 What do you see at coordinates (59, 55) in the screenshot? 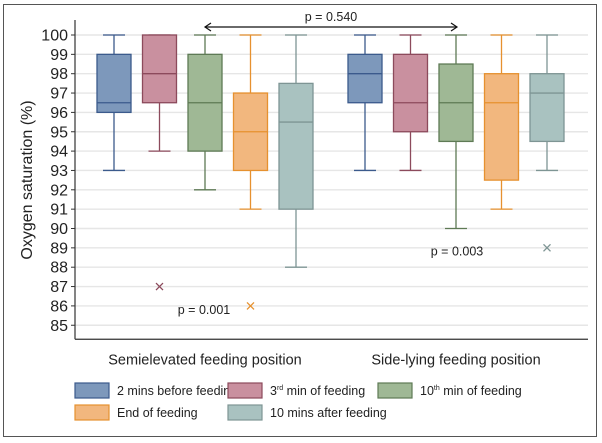
I see `y-tick-label: 99` at bounding box center [59, 55].